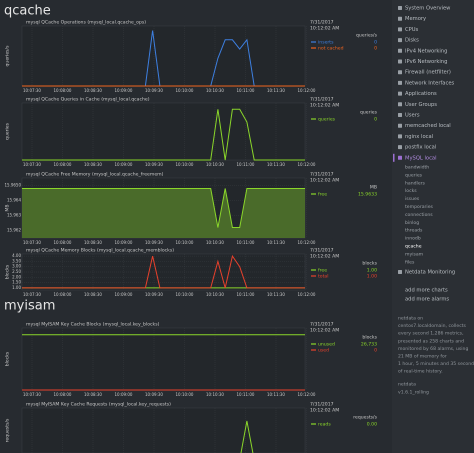 This screenshot has width=474, height=453. Describe the element at coordinates (412, 116) in the screenshot. I see `menu-item: Users` at that location.